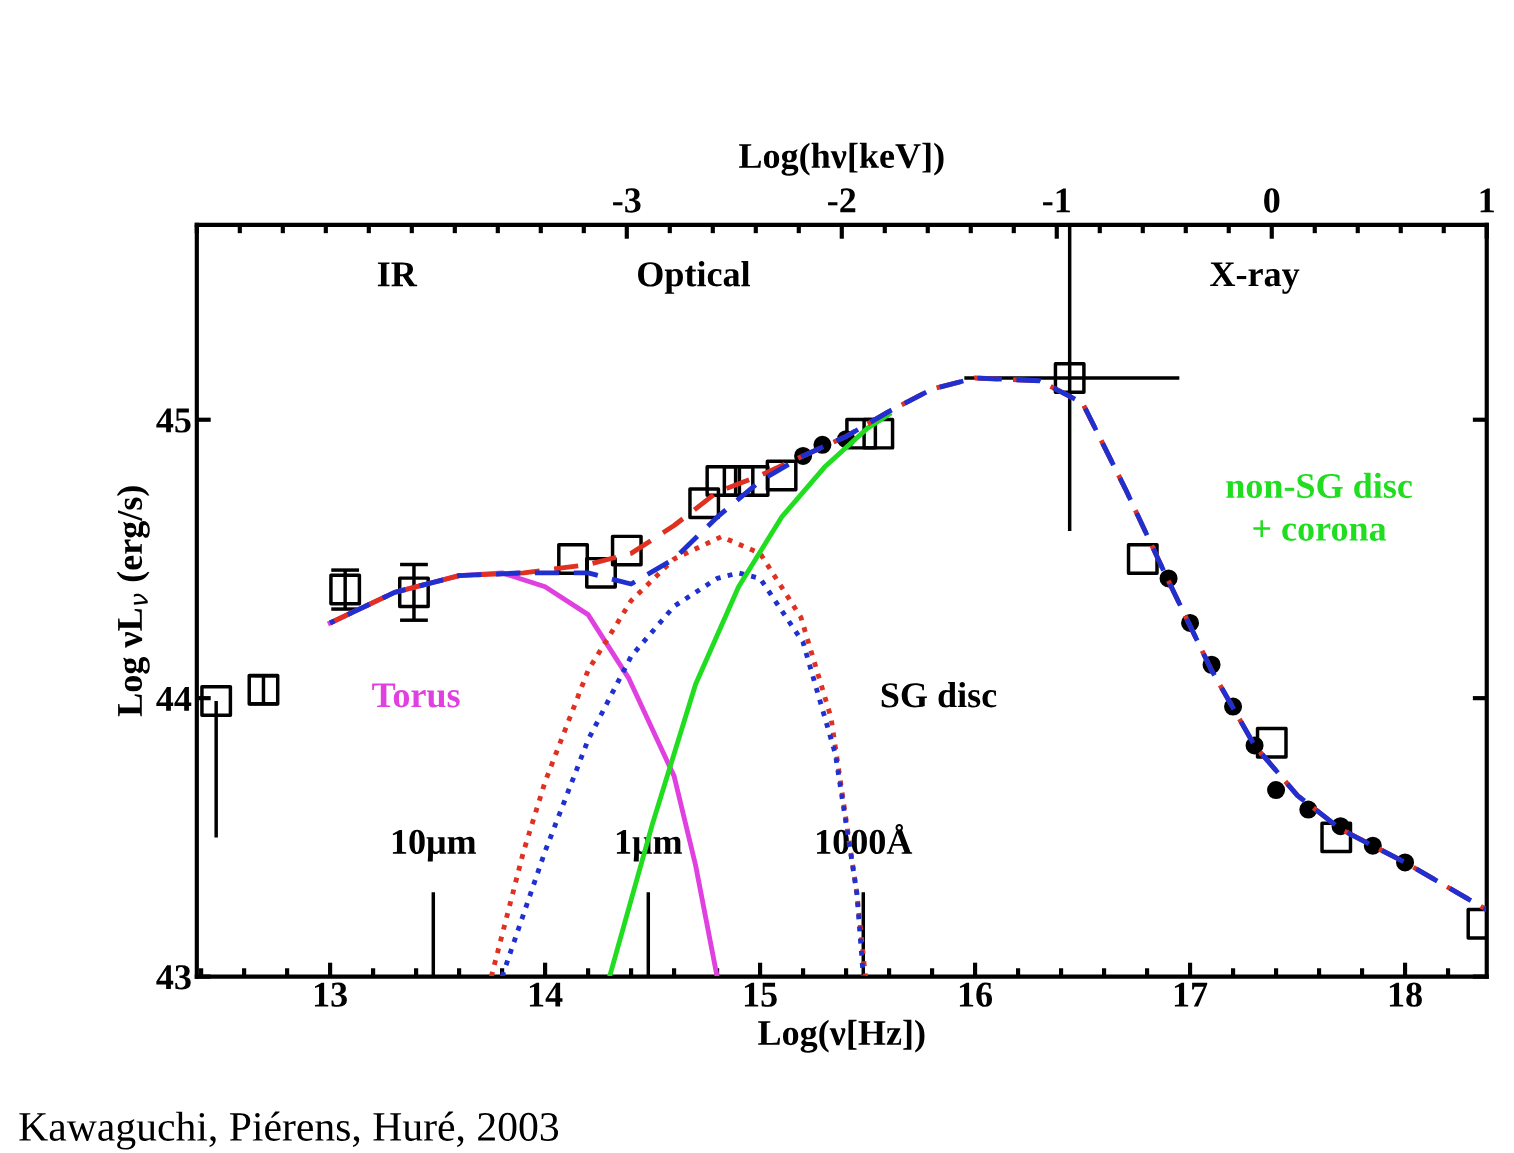 This screenshot has height=1153, width=1514. What do you see at coordinates (330, 994) in the screenshot?
I see `x-tick-label: 13` at bounding box center [330, 994].